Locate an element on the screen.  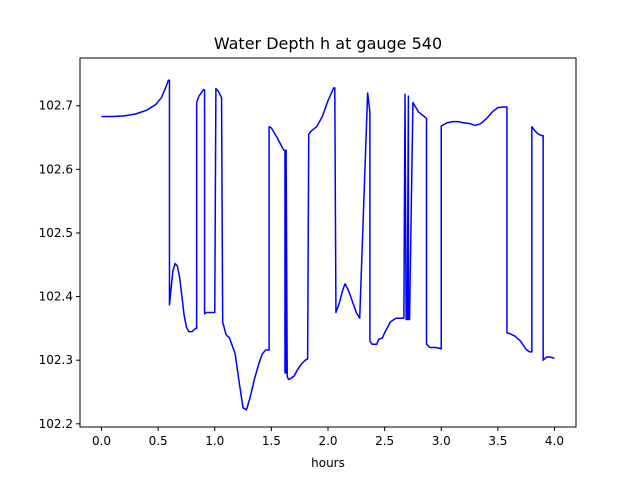
x-tick-label: 0.5 is located at coordinates (158, 441).